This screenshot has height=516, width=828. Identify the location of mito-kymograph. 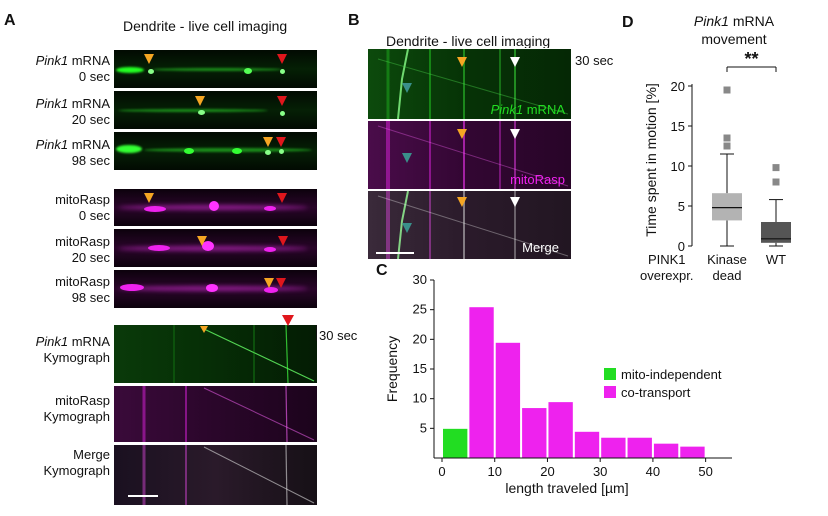
(215, 414).